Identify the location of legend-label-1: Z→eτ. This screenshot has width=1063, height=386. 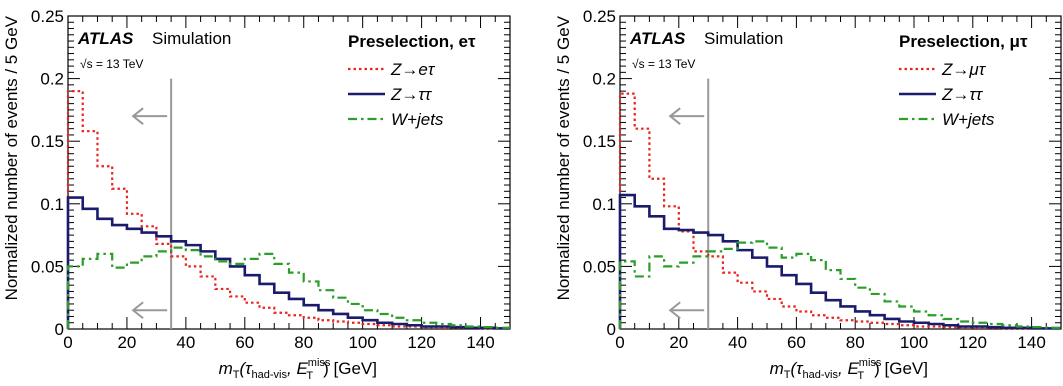
(413, 69).